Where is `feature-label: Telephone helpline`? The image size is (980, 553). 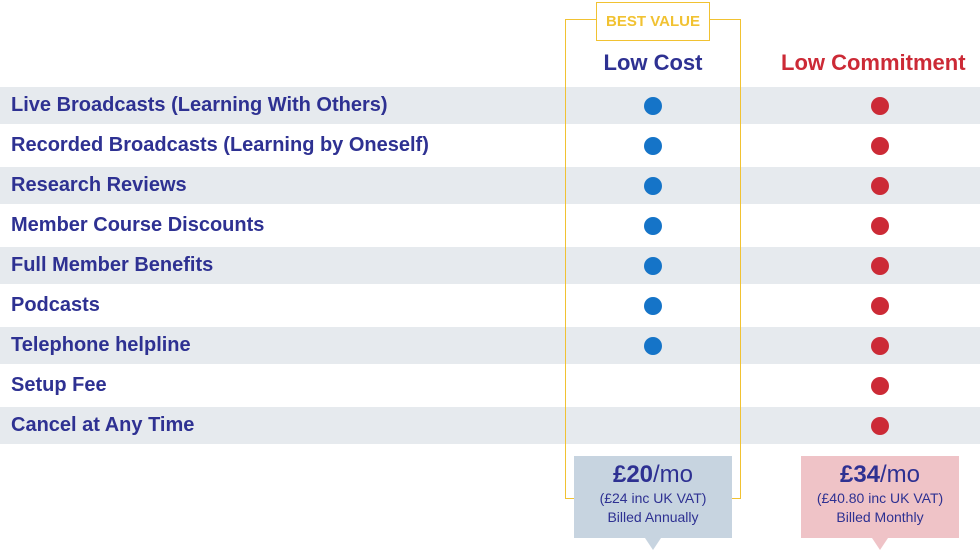 feature-label: Telephone helpline is located at coordinates (101, 345).